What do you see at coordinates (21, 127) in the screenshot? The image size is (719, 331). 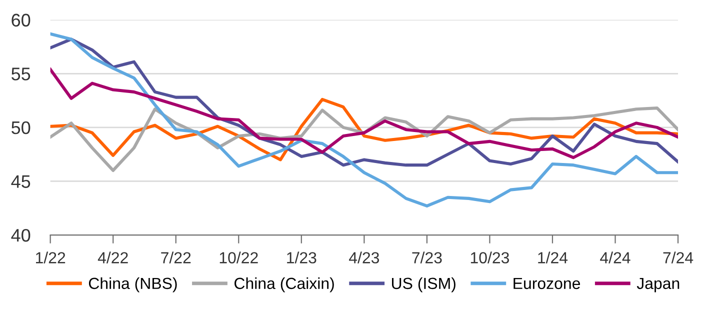 I see `y-tick-label: 50` at bounding box center [21, 127].